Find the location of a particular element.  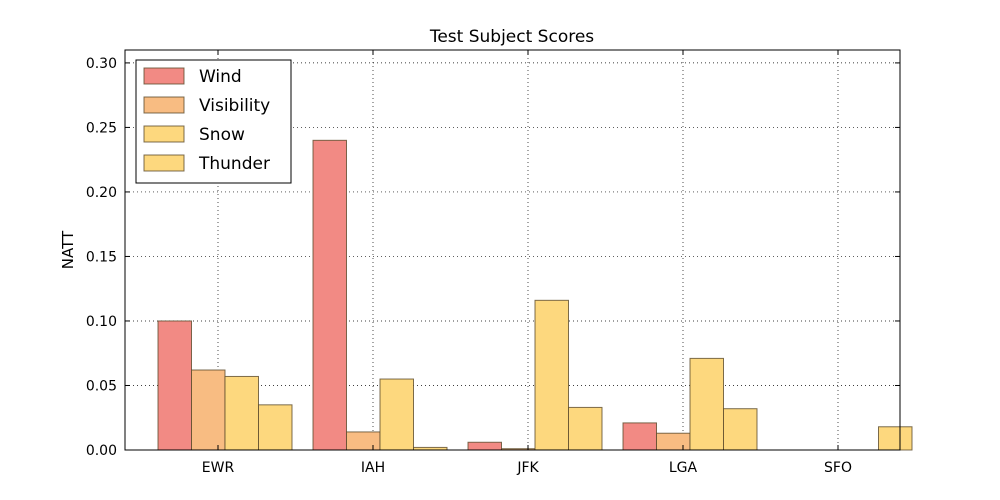

bar-visibility-iah is located at coordinates (363, 441).